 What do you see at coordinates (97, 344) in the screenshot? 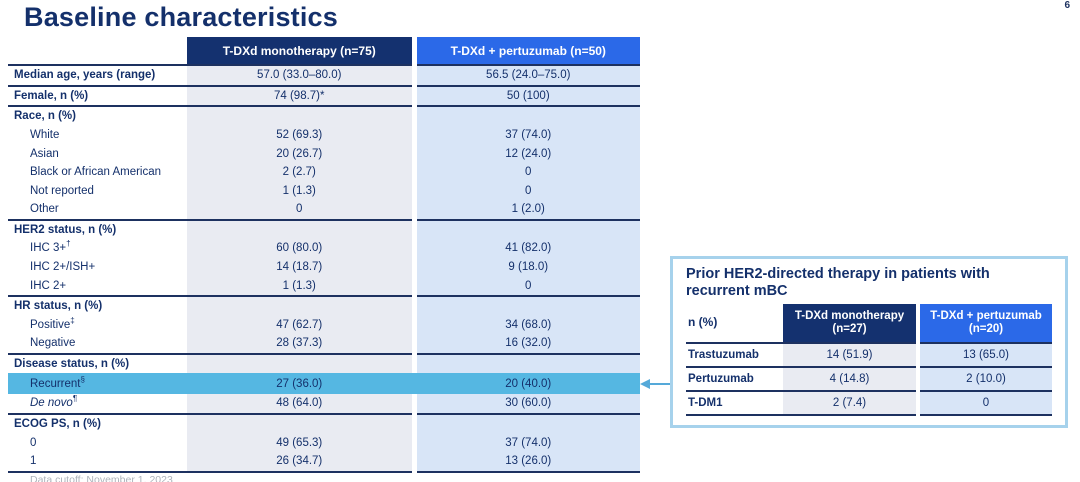
I see `row-label-cell: Negative` at bounding box center [97, 344].